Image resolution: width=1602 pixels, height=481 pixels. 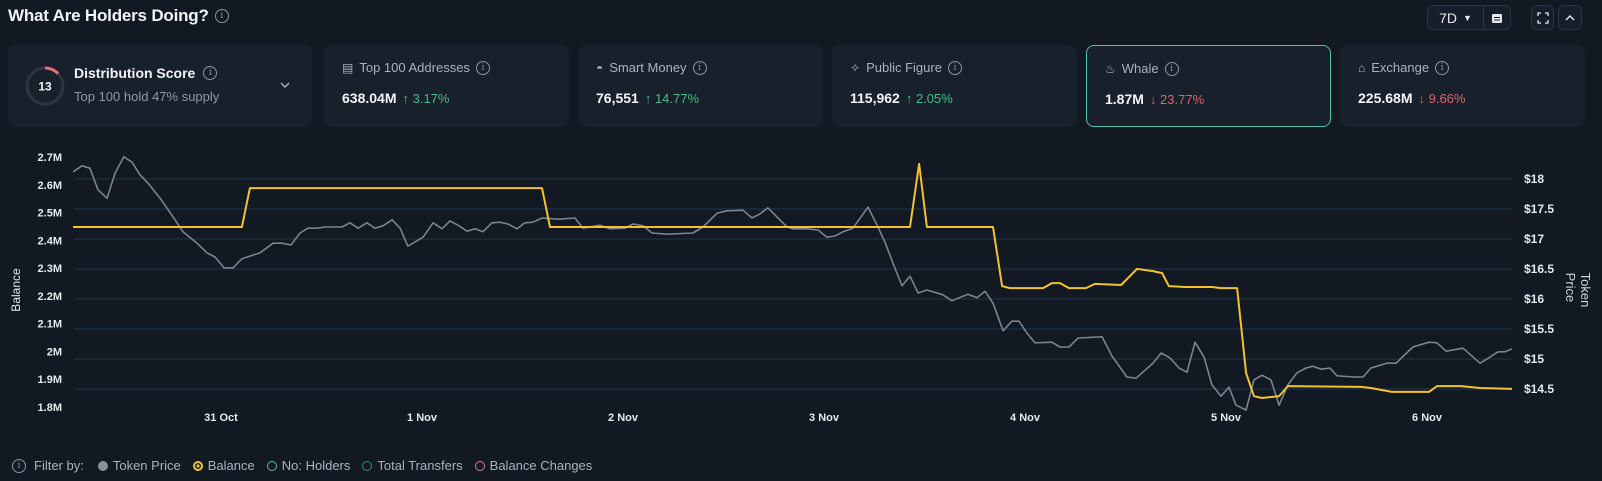 What do you see at coordinates (1400, 67) in the screenshot?
I see `card-label-text: Exchange` at bounding box center [1400, 67].